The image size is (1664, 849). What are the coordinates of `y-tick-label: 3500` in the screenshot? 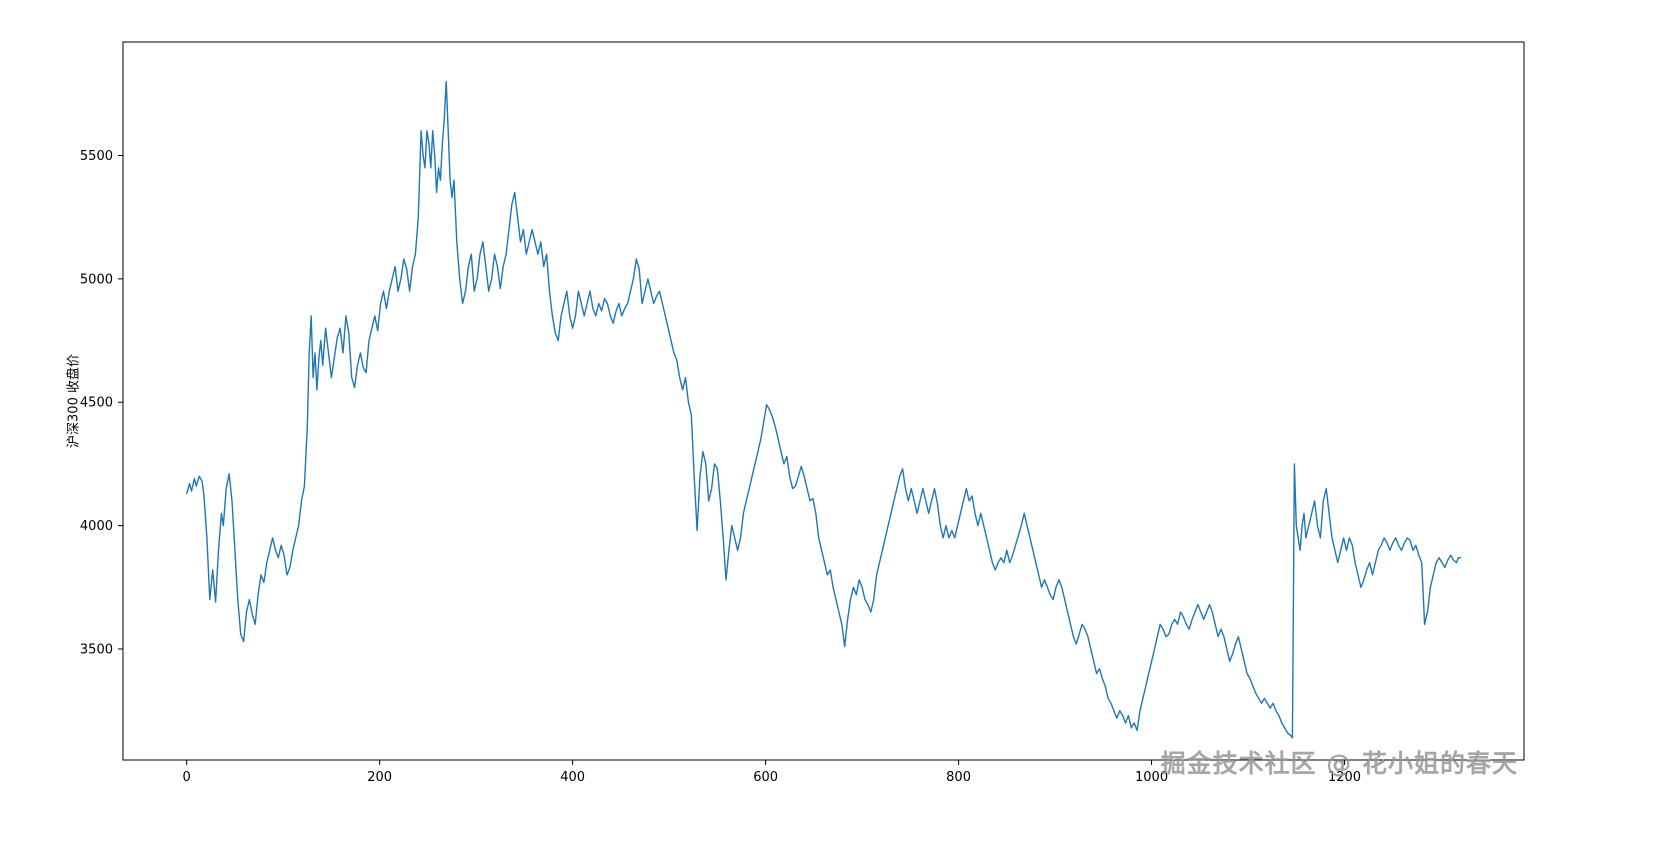 It's located at (96, 649).